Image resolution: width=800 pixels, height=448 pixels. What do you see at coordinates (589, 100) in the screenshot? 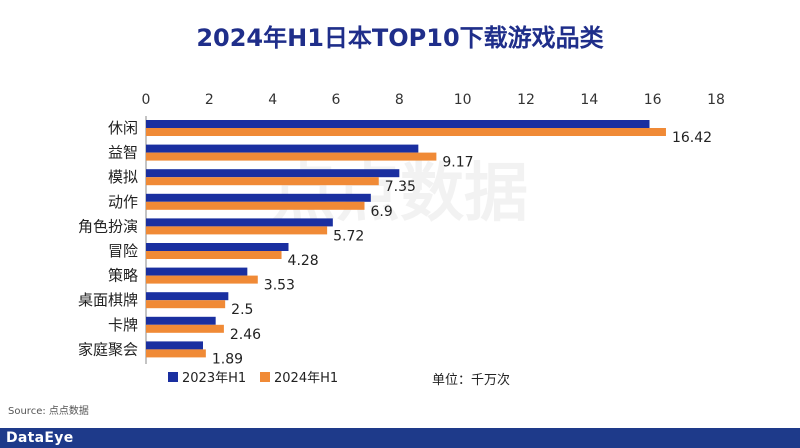
I see `x-tick-label: 14` at bounding box center [589, 100].